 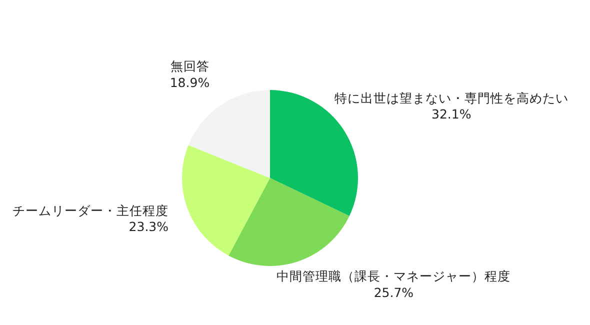 What do you see at coordinates (190, 66) in the screenshot?
I see `slice-label: 無回答` at bounding box center [190, 66].